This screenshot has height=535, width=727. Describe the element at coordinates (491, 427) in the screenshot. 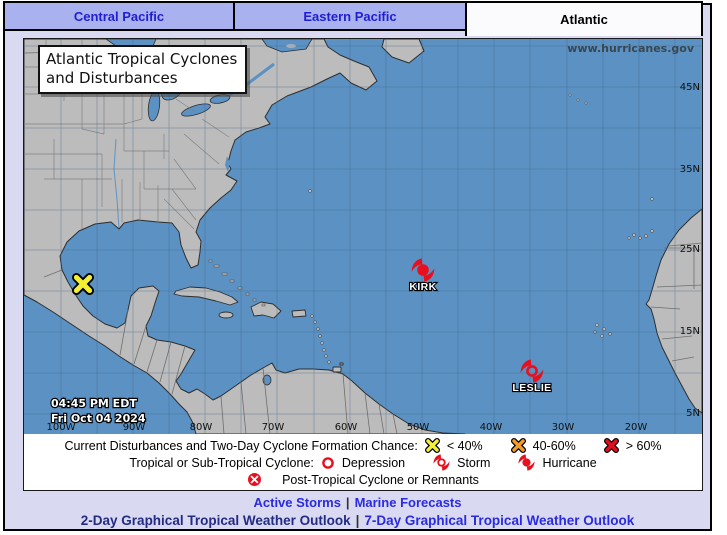

I see `lon-label: 40W` at that location.